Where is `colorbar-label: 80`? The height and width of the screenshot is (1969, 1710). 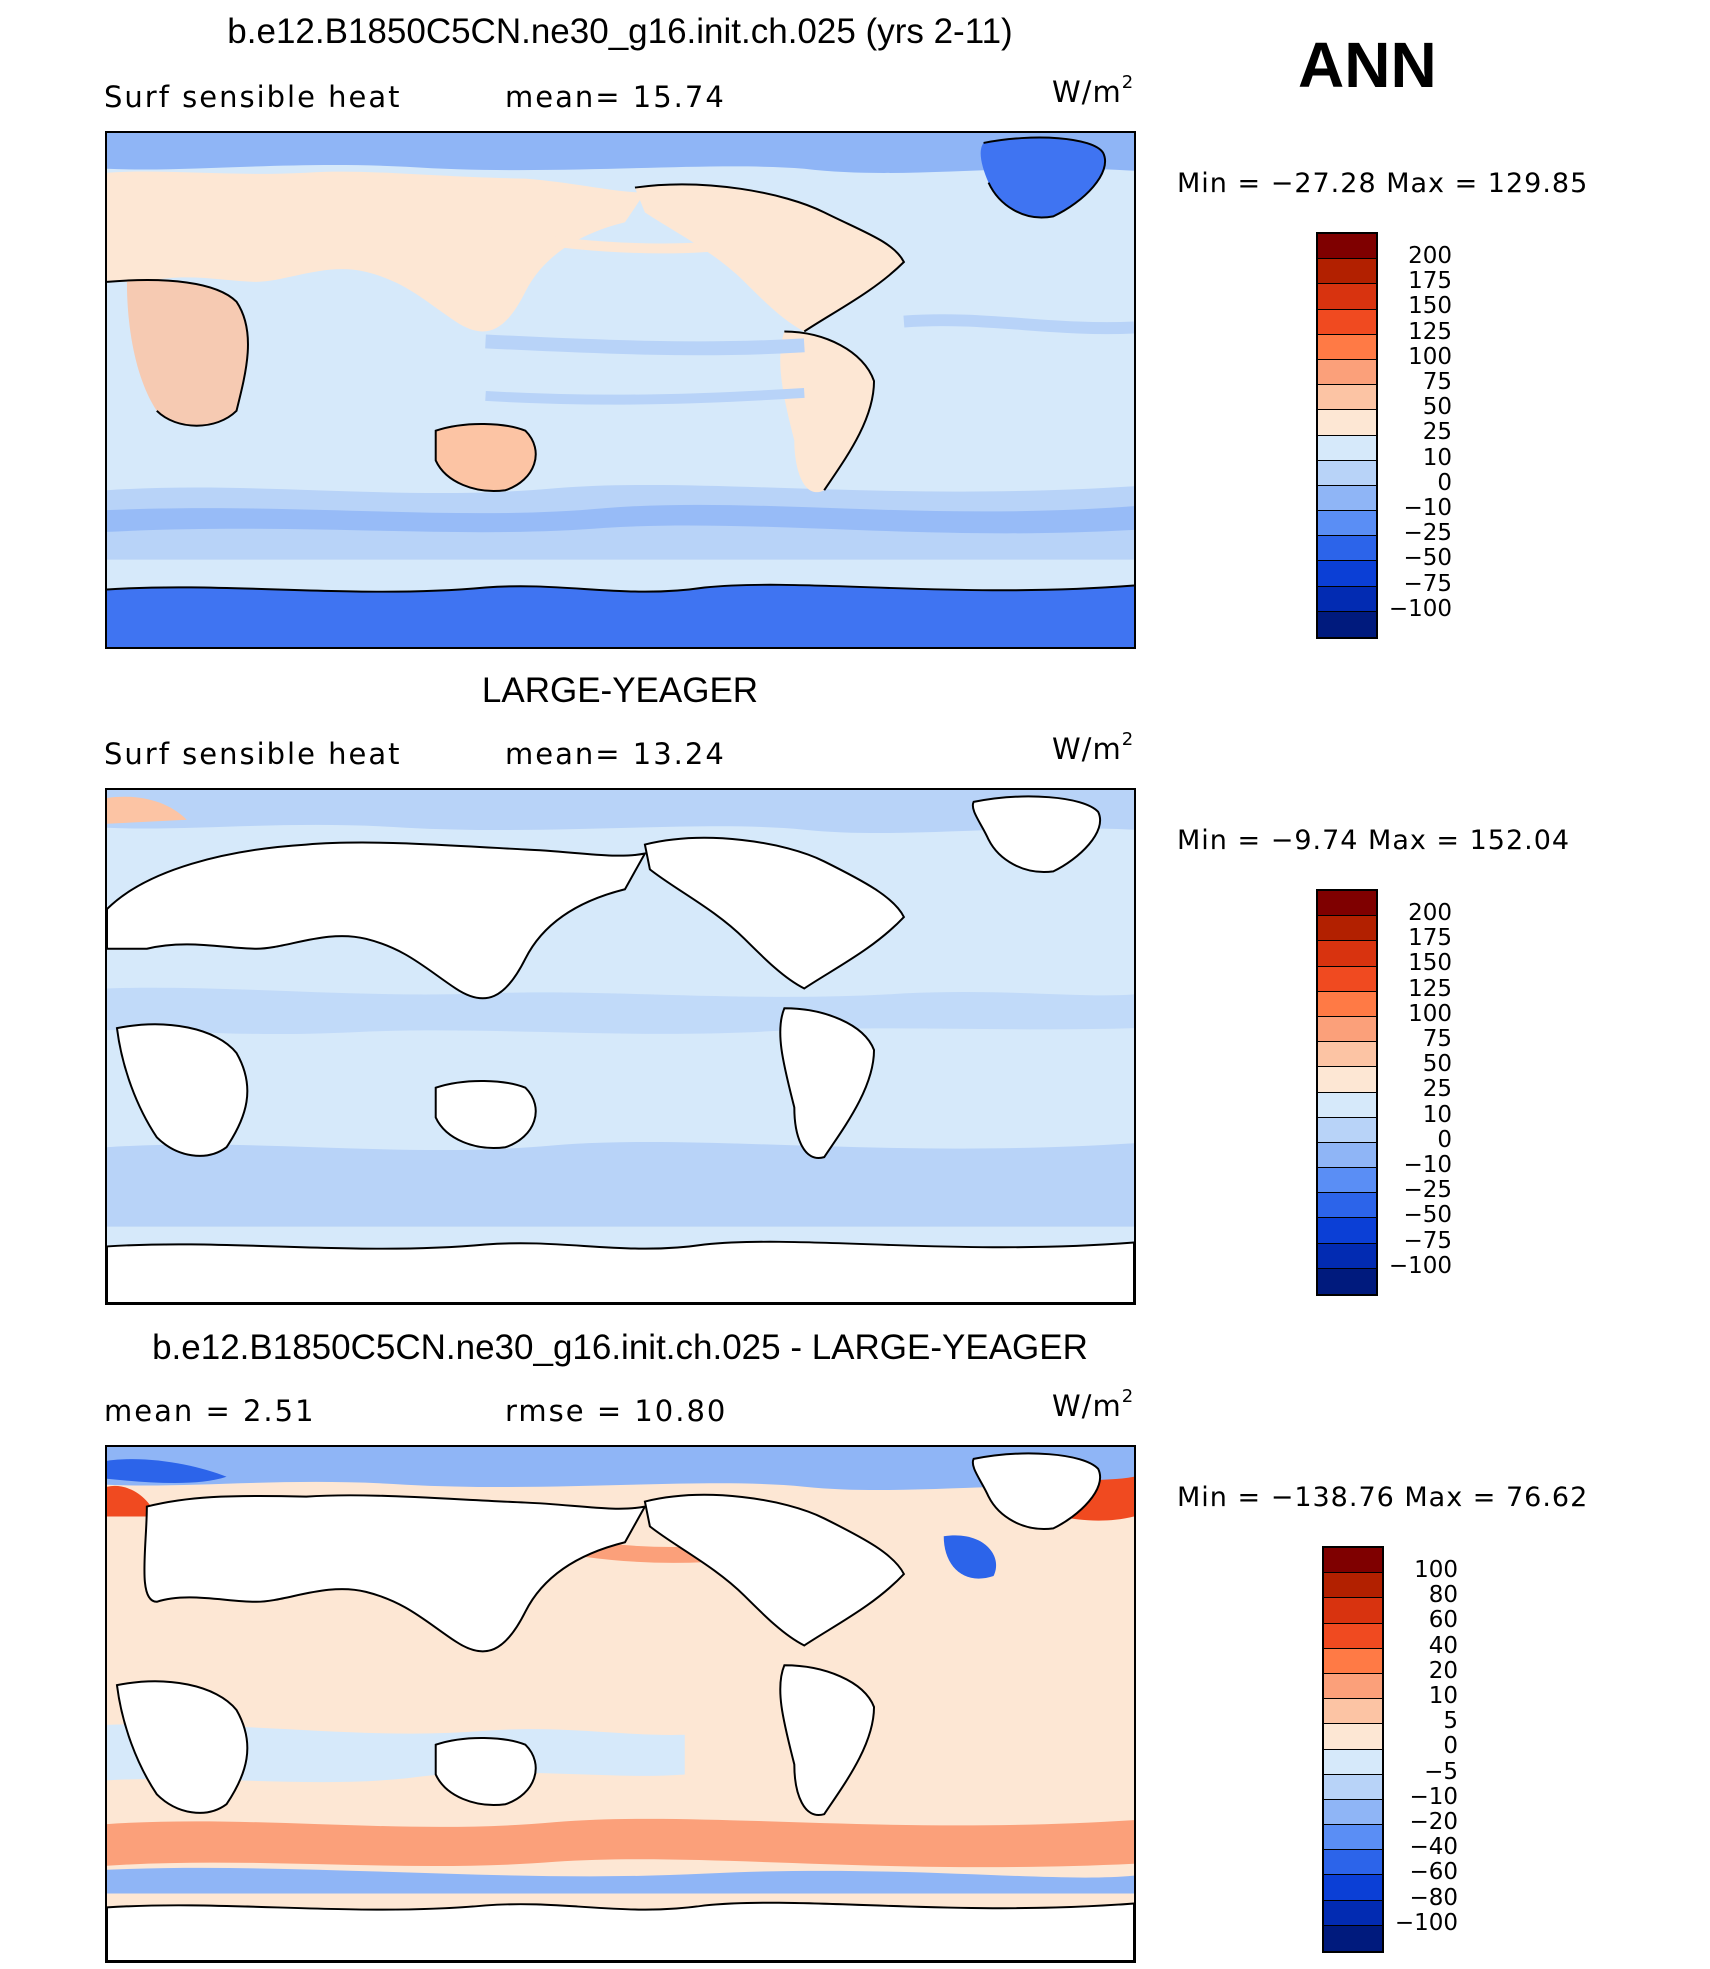
colorbar-label: 80 is located at coordinates (1443, 1595).